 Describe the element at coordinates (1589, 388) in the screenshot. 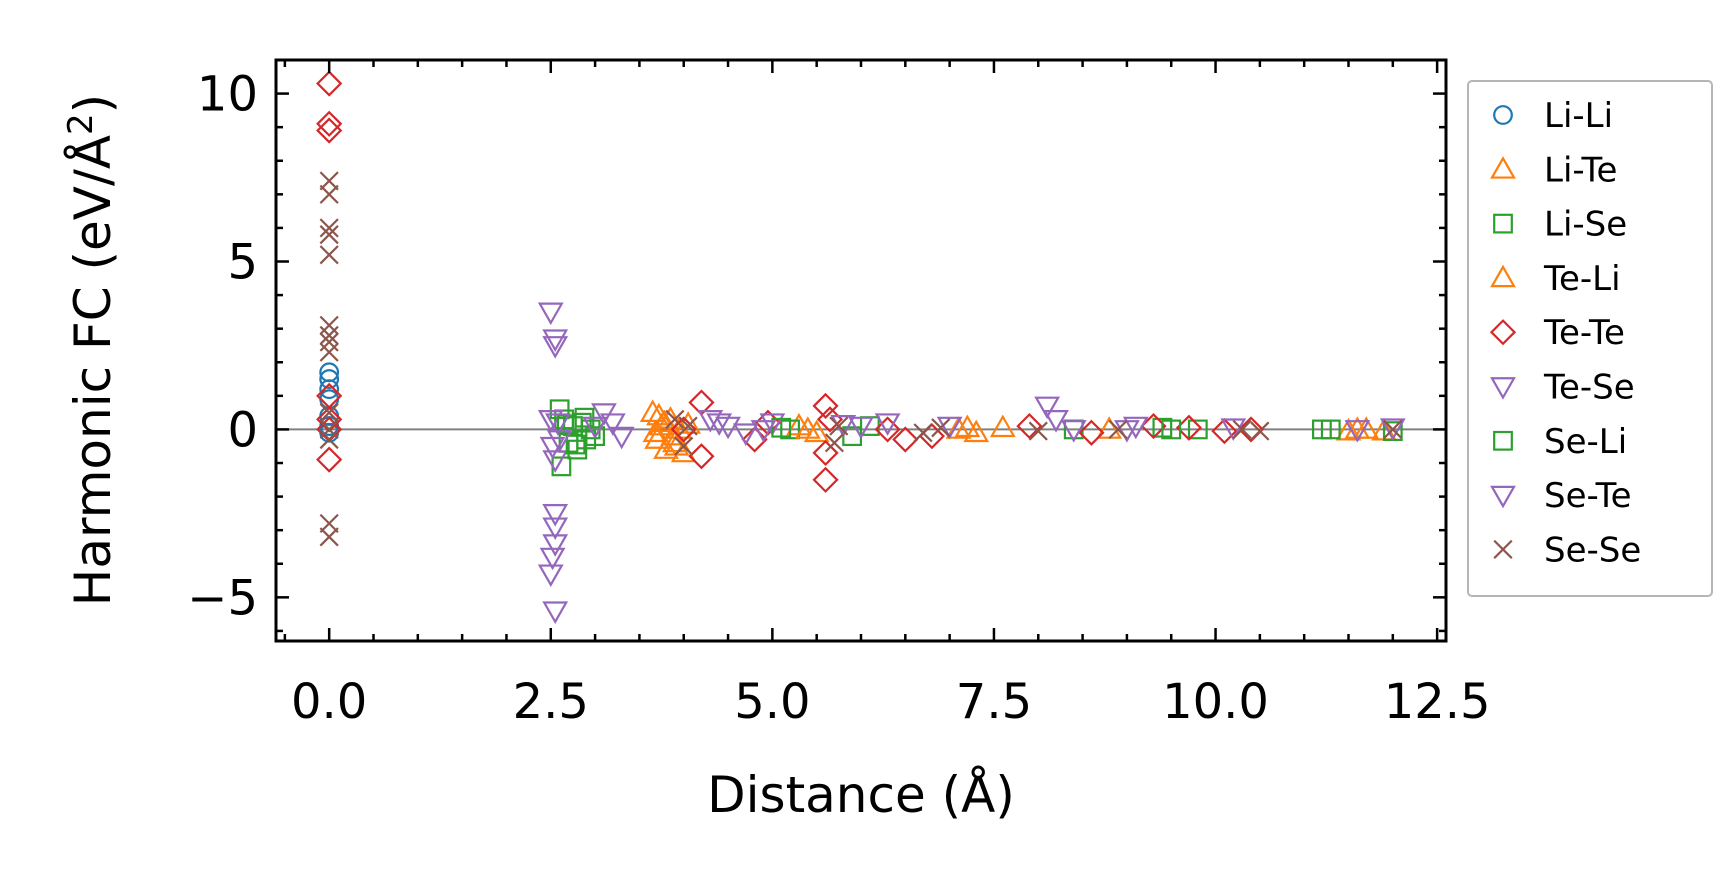

I see `legend-label-te-se: Te-Se` at that location.